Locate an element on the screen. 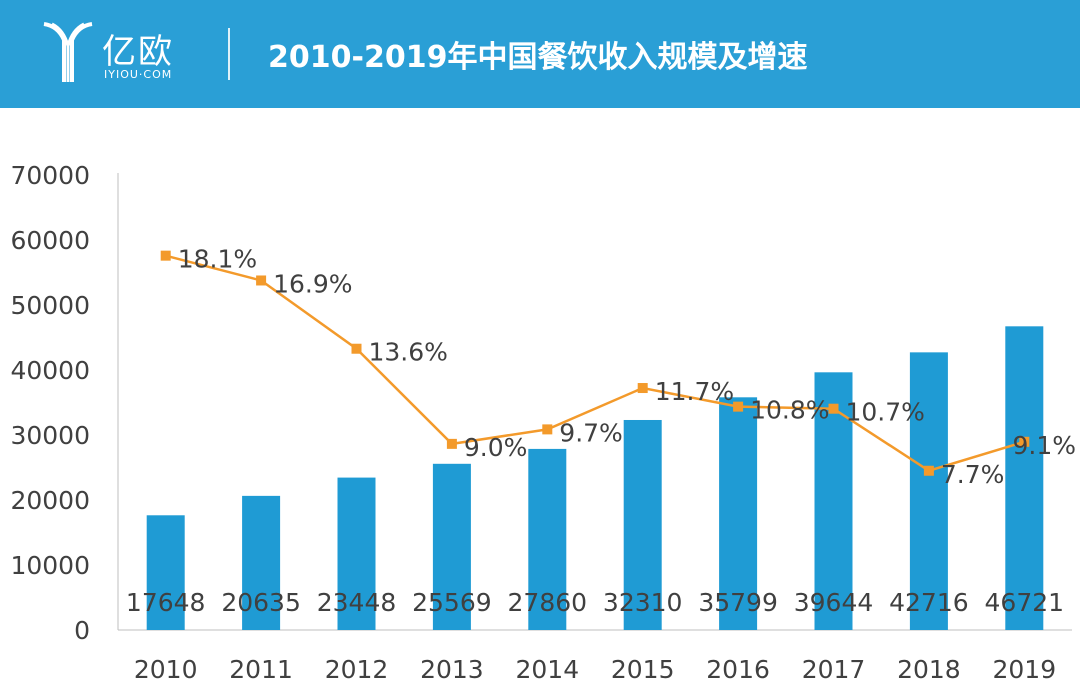  brand-logo: 亿欧 IYIOU·COM is located at coordinates (130, 52).